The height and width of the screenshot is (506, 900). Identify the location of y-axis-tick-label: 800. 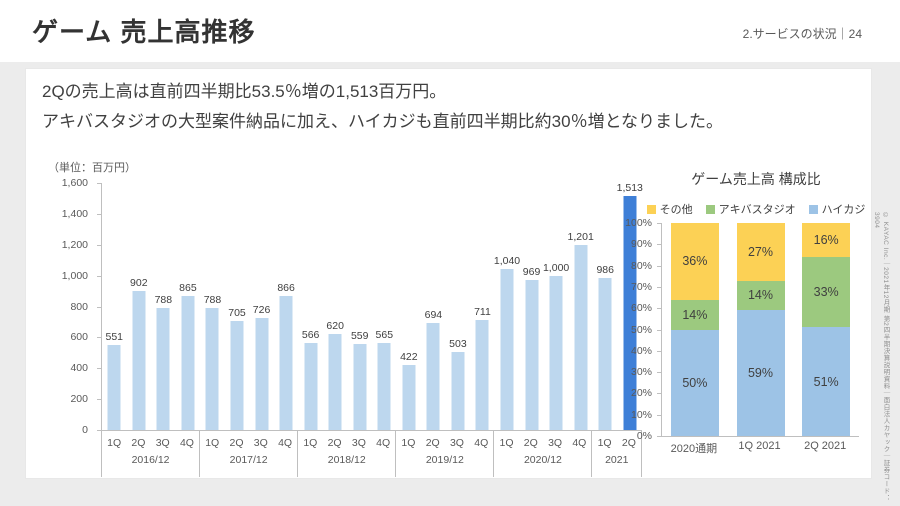
(79, 306).